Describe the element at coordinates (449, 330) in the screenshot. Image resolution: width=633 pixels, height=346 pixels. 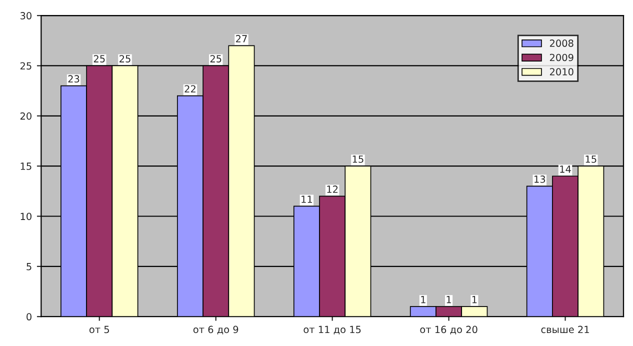
I see `x-tick-label: от 16 до 20` at that location.